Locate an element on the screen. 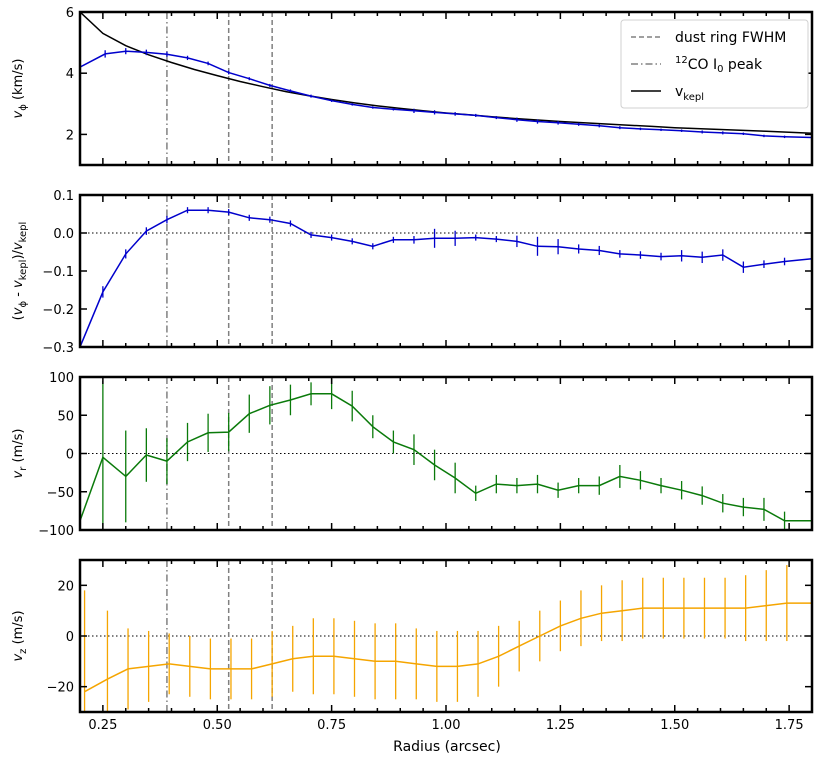  y-tick-label: −100 is located at coordinates (56, 531).